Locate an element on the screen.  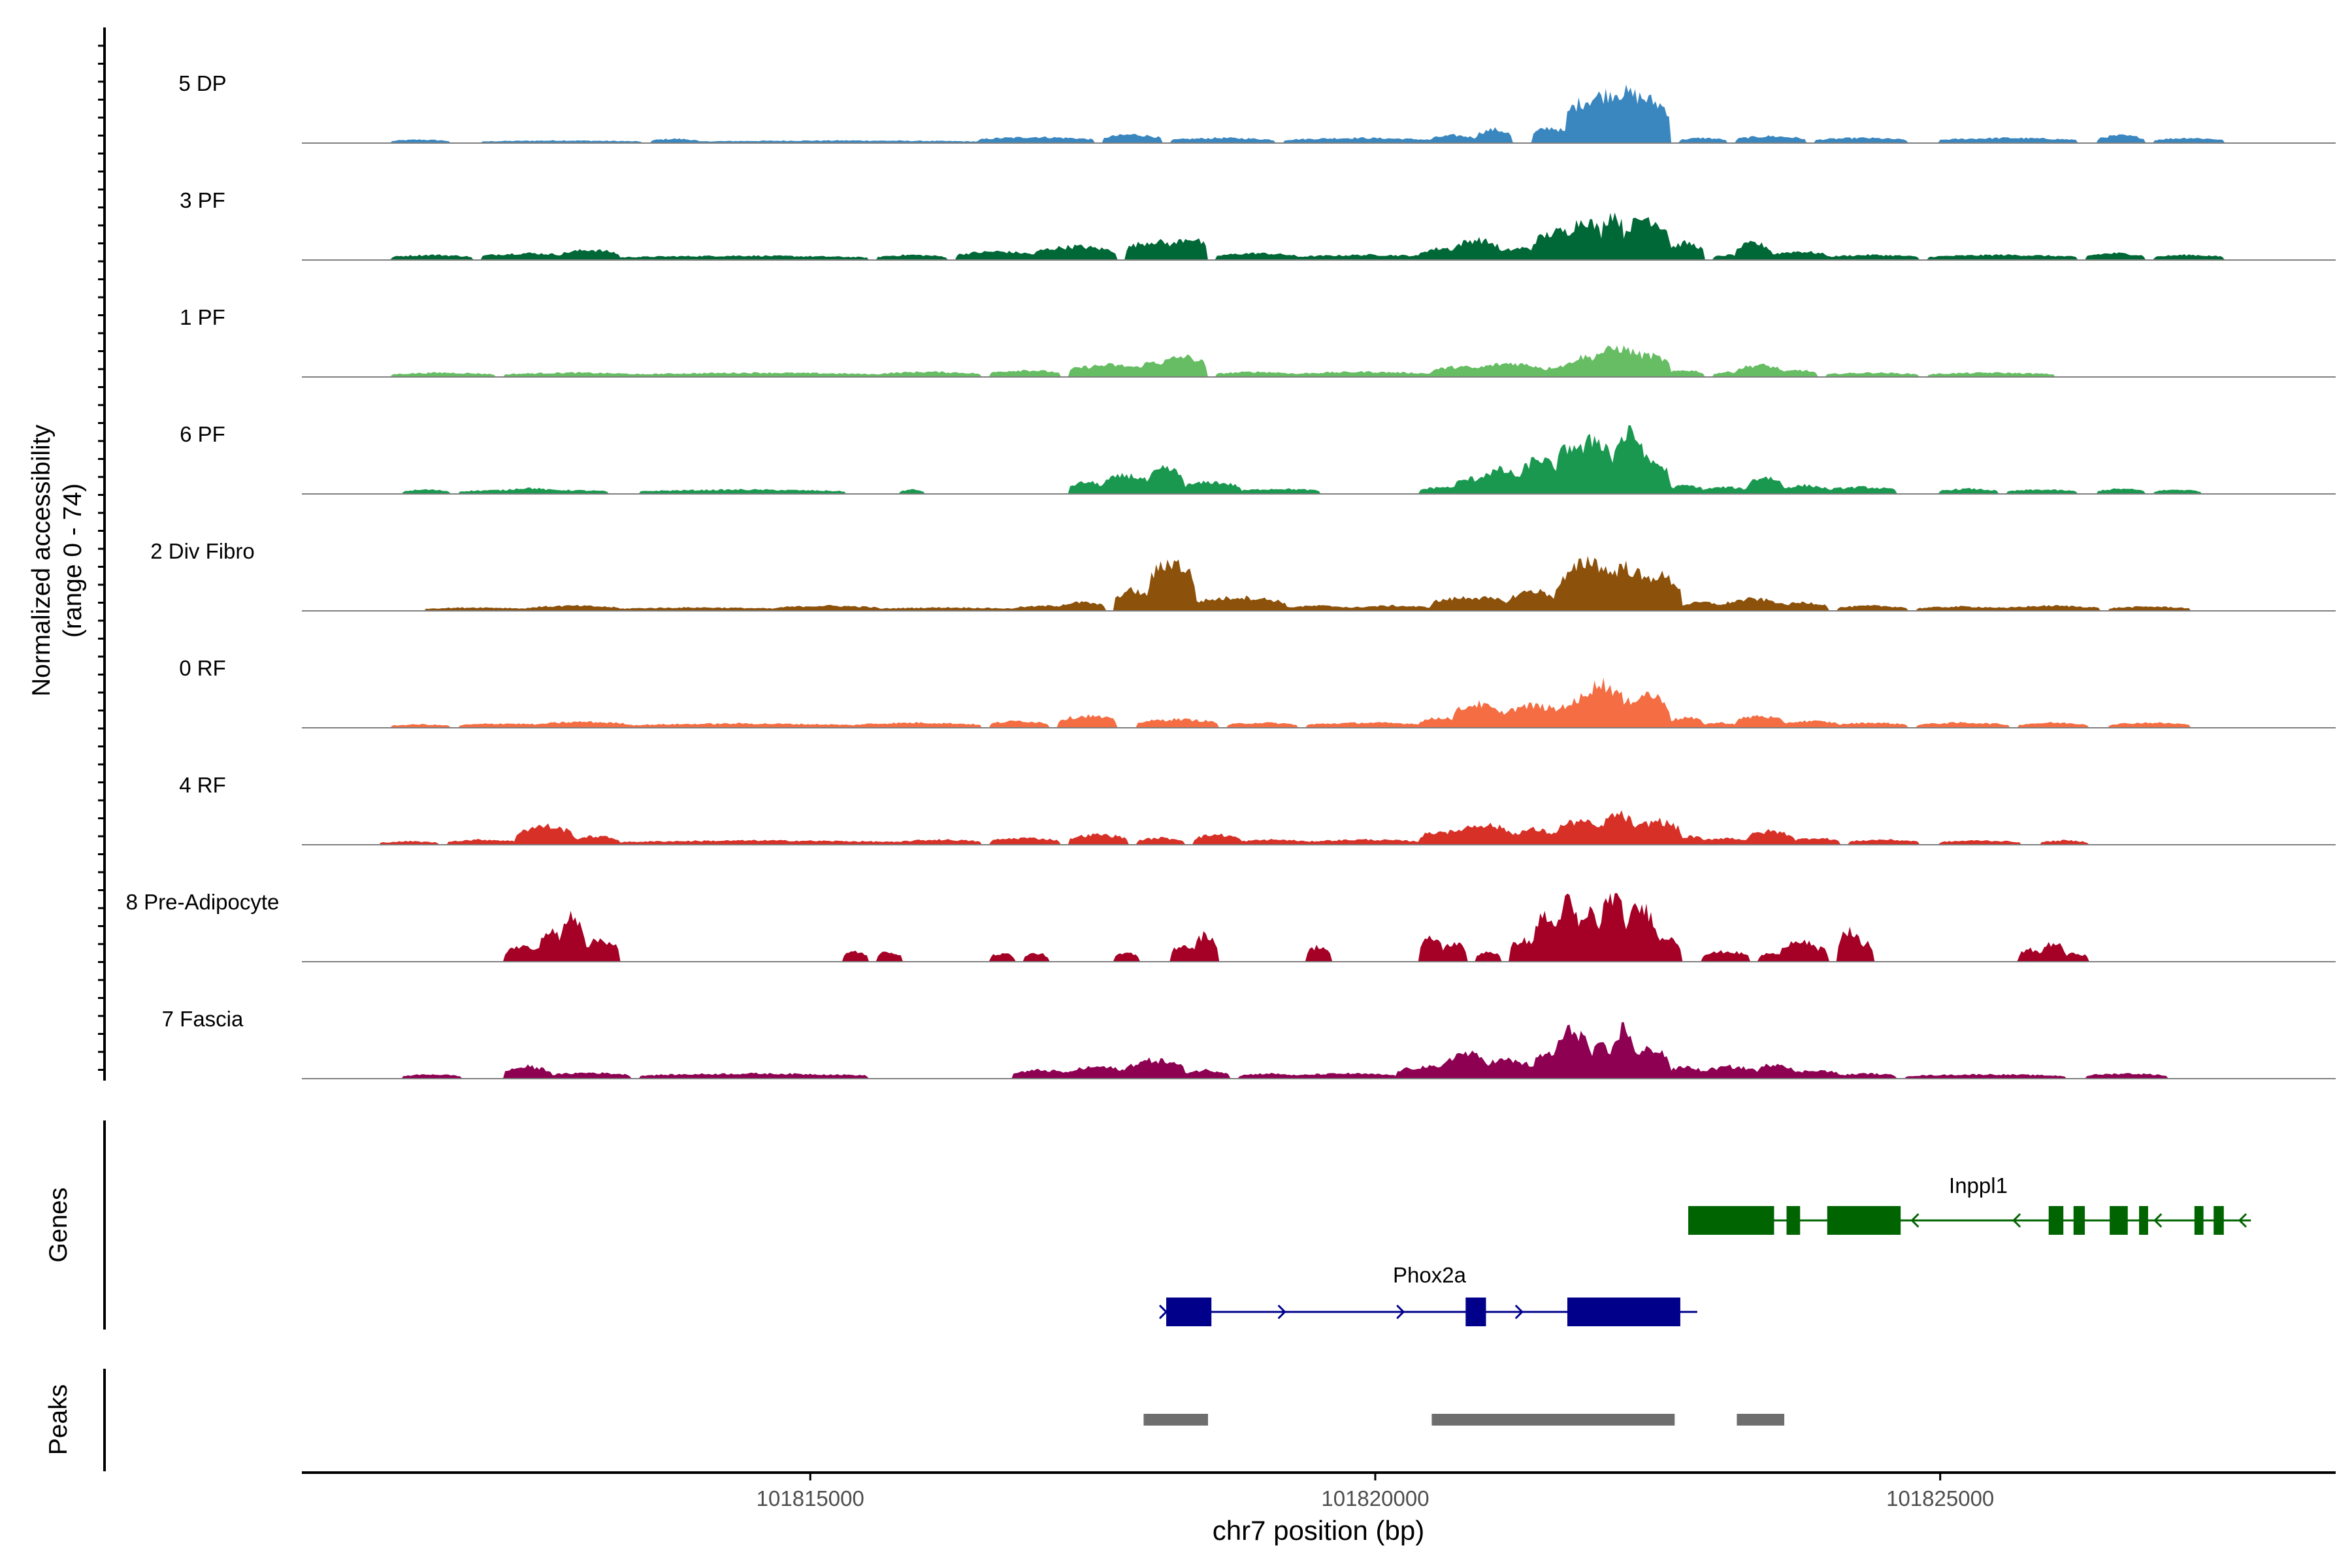
x-tick-label: 101825000 is located at coordinates (1940, 1498).